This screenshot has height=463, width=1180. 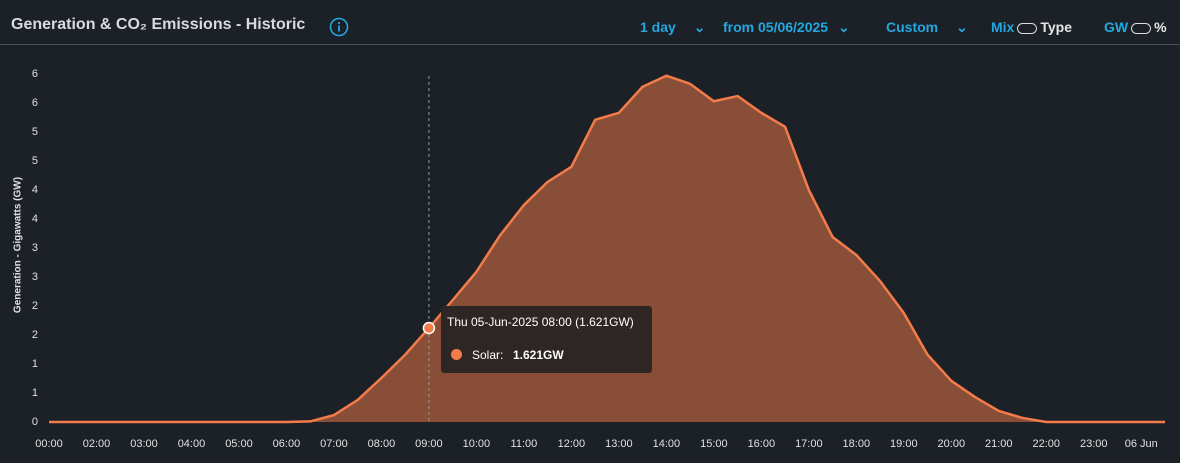 What do you see at coordinates (572, 444) in the screenshot?
I see `x-tick-label: 12:00` at bounding box center [572, 444].